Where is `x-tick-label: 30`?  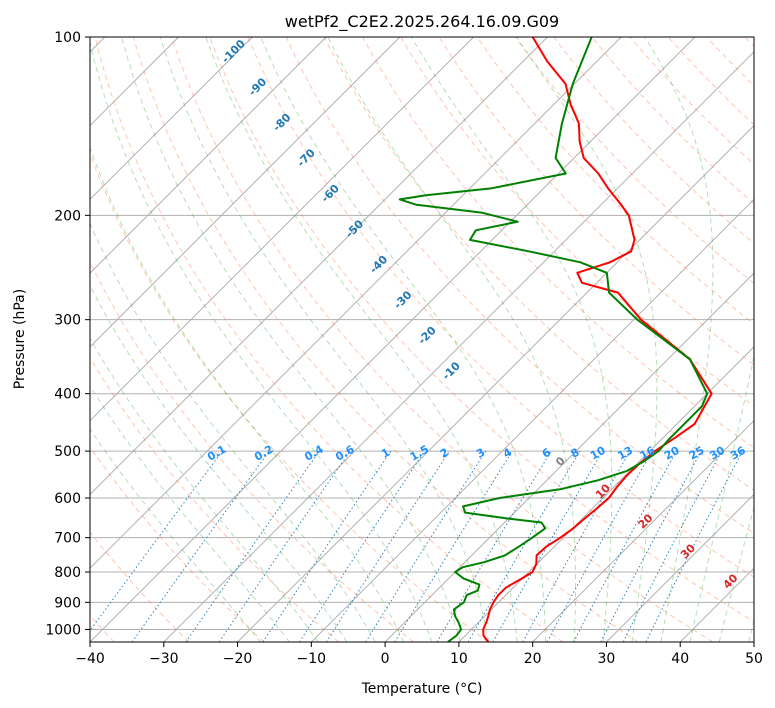
x-tick-label: 30 is located at coordinates (607, 659).